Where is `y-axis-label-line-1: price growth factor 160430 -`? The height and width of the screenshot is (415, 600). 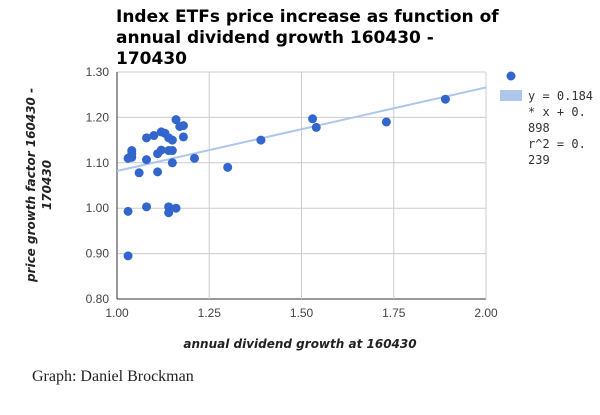 y-axis-label-line-1: price growth factor 160430 - is located at coordinates (31, 185).